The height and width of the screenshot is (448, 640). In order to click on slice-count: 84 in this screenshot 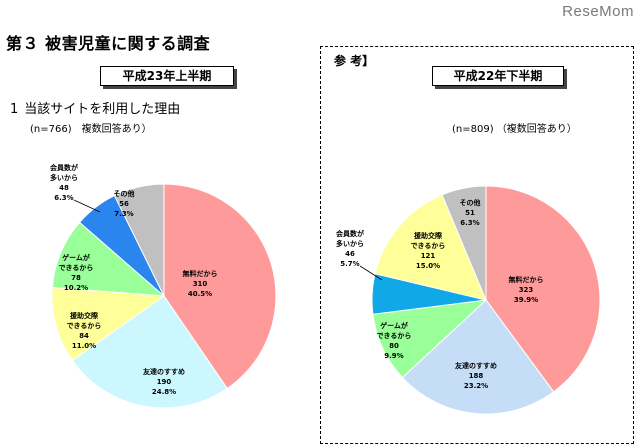, I will do `click(84, 336)`.